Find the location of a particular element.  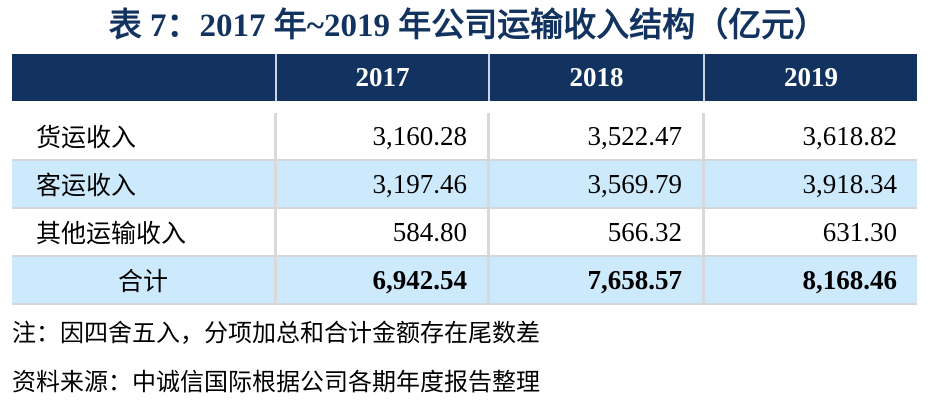

value-cell: 584.80 is located at coordinates (383, 232).